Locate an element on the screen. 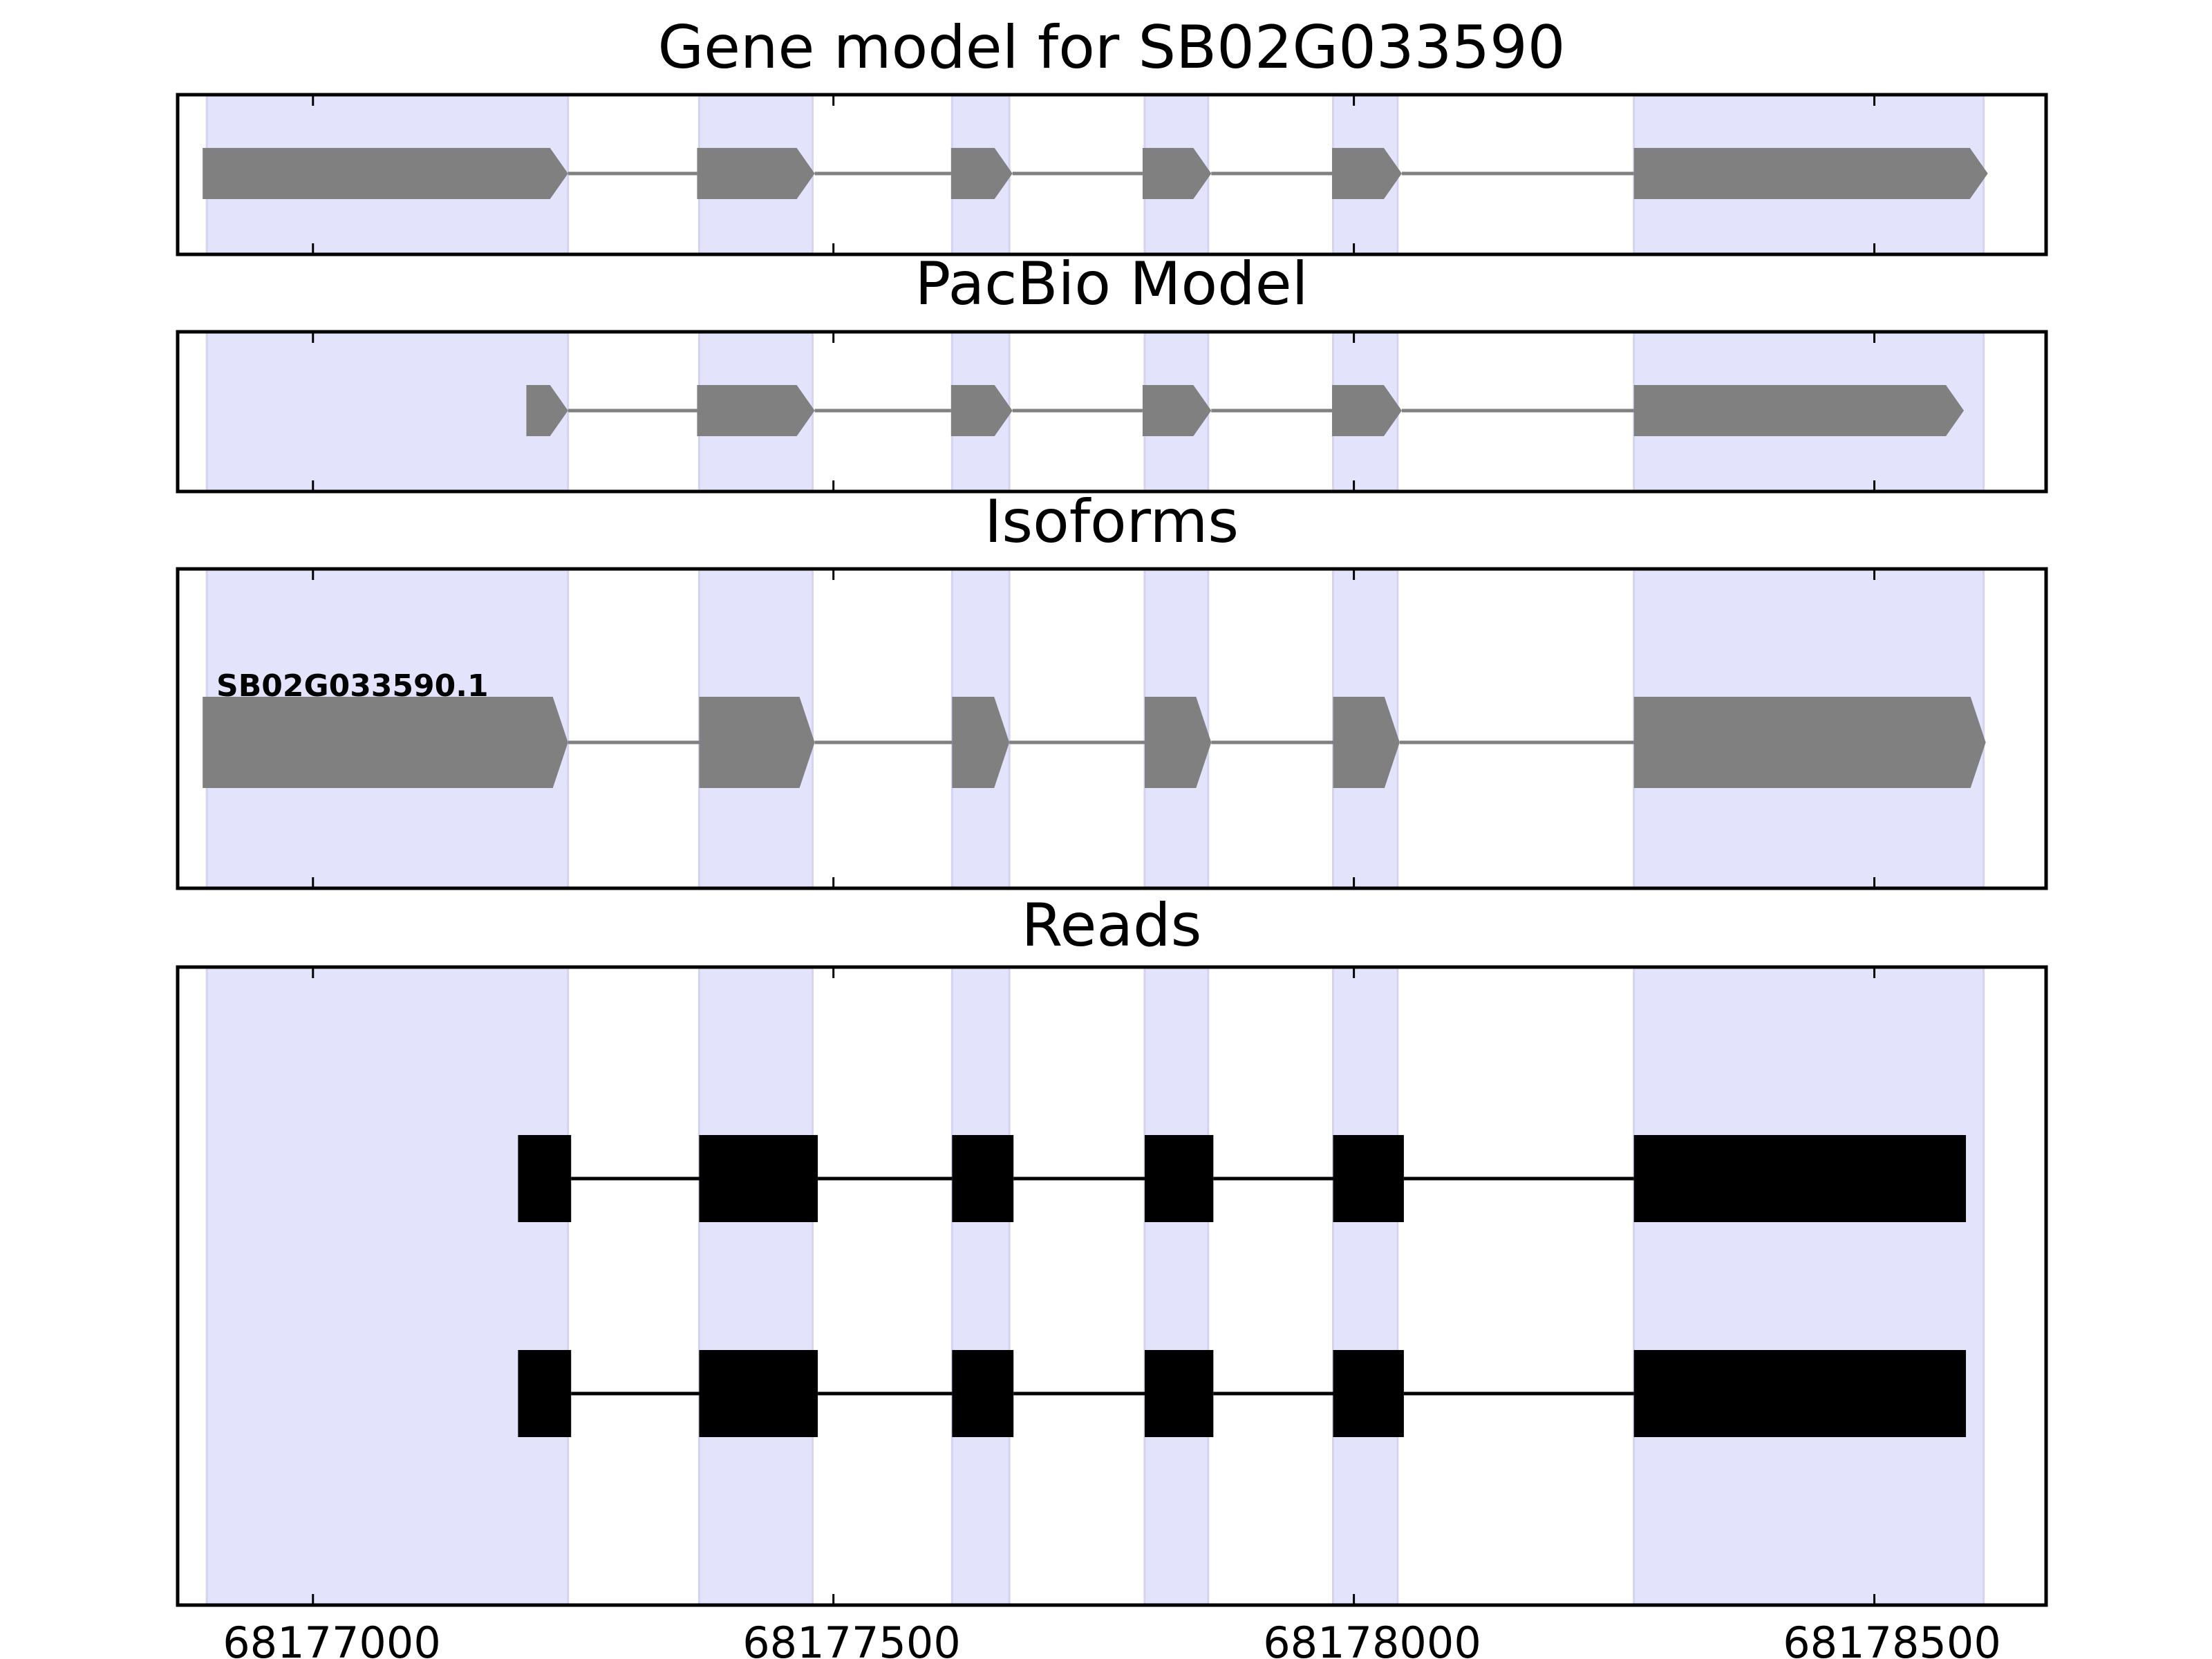 Image resolution: width=2212 pixels, height=1659 pixels. x-tick-label: 68177000 is located at coordinates (332, 1638).